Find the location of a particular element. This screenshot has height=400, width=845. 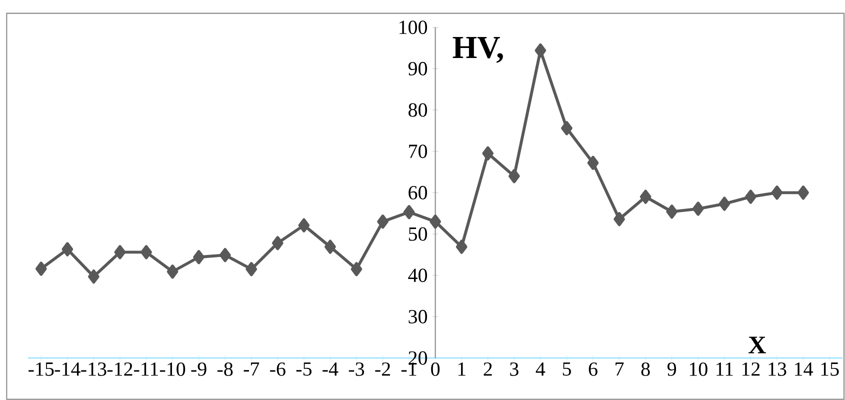

y-tick-label: 50 is located at coordinates (418, 234).